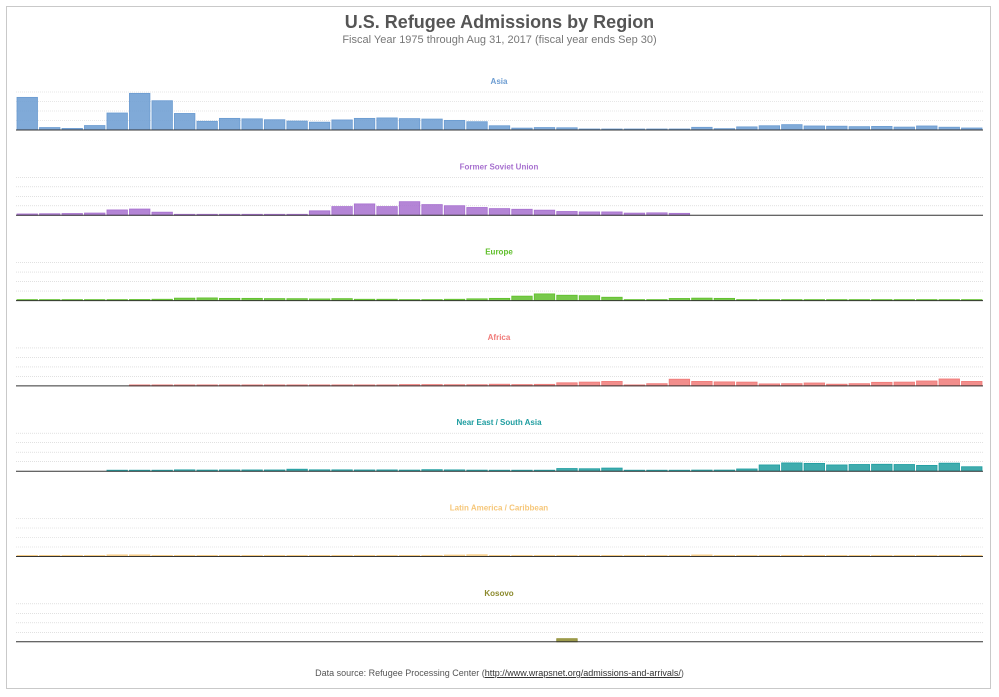 The height and width of the screenshot is (697, 999). I want to click on bar-1986, so click(274, 125).